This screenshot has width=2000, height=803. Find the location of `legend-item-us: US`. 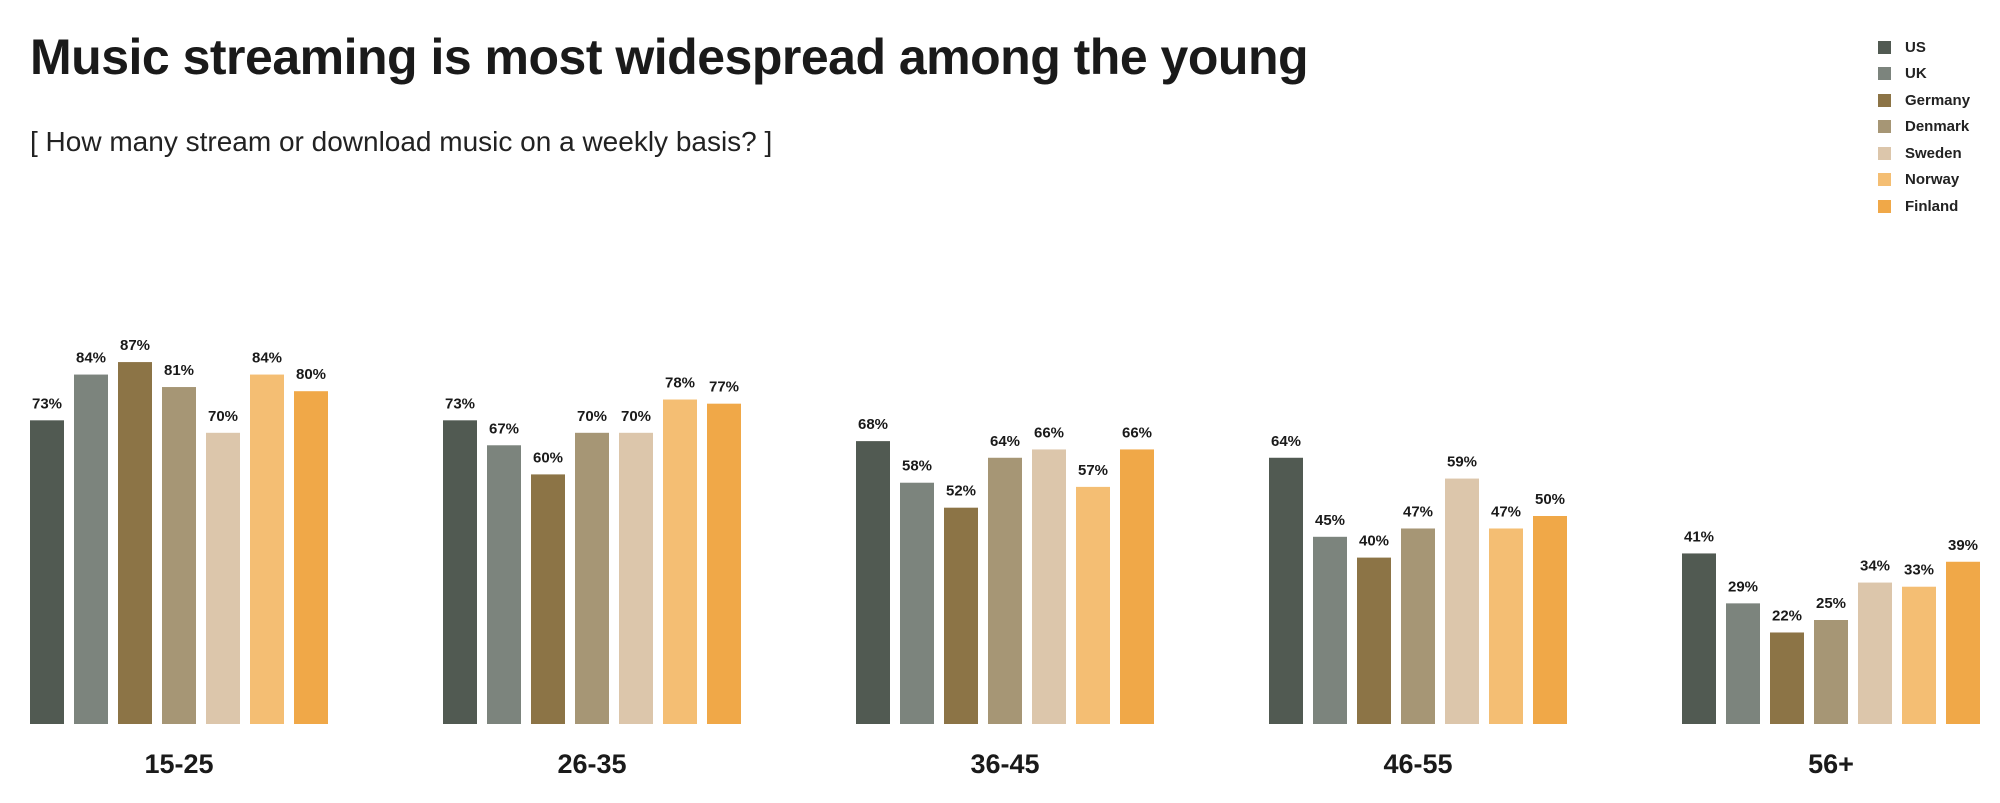

legend-item-us: US is located at coordinates (1924, 47).